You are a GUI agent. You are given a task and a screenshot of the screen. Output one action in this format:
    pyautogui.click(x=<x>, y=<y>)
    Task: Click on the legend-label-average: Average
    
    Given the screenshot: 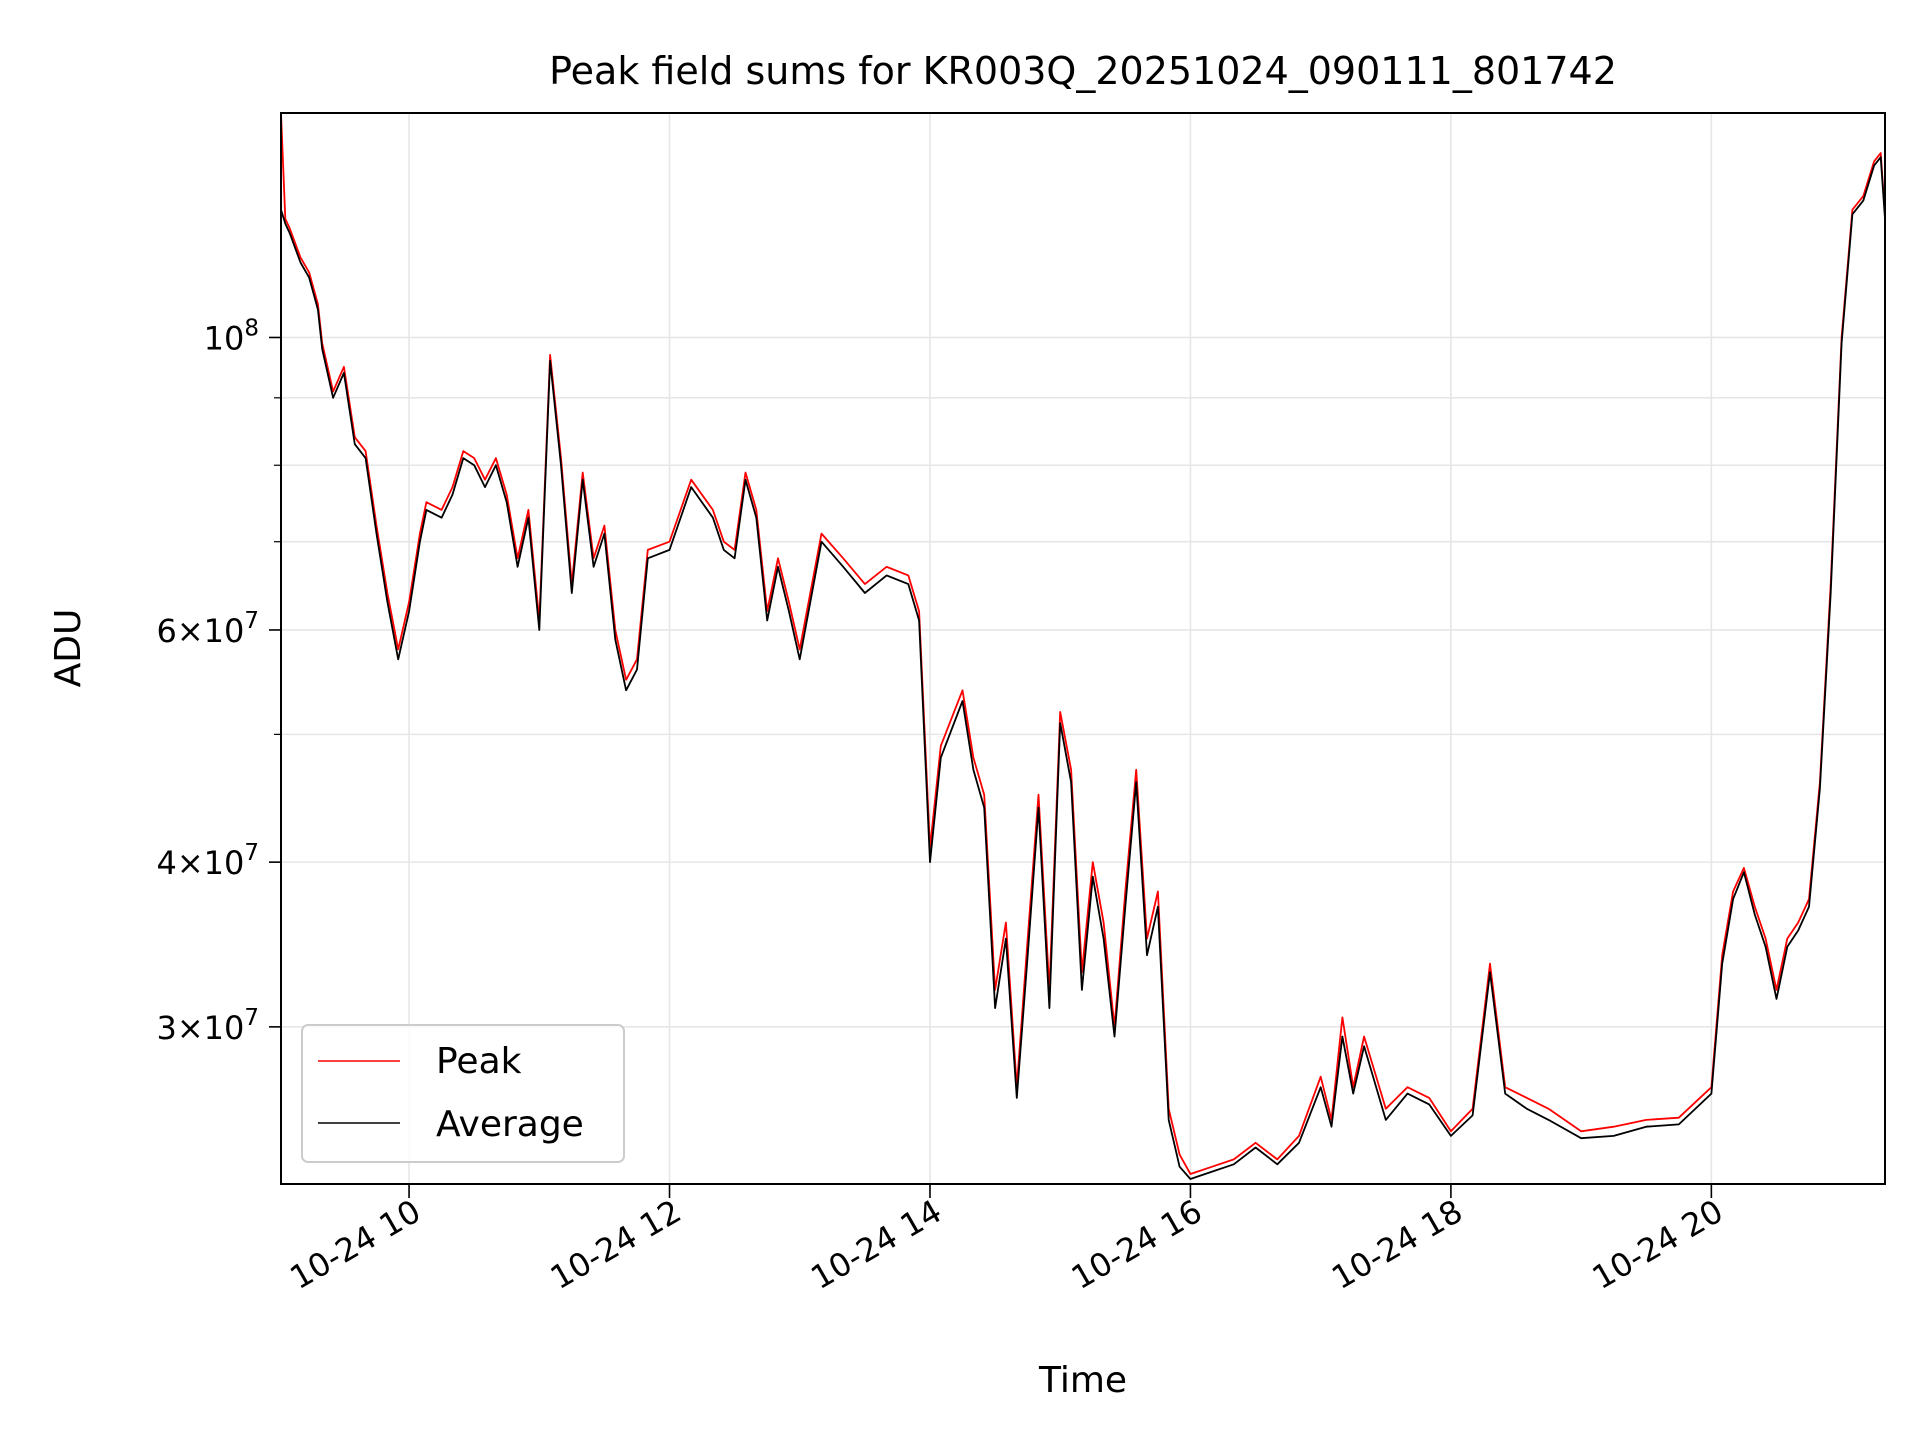 What is the action you would take?
    pyautogui.click(x=510, y=1124)
    